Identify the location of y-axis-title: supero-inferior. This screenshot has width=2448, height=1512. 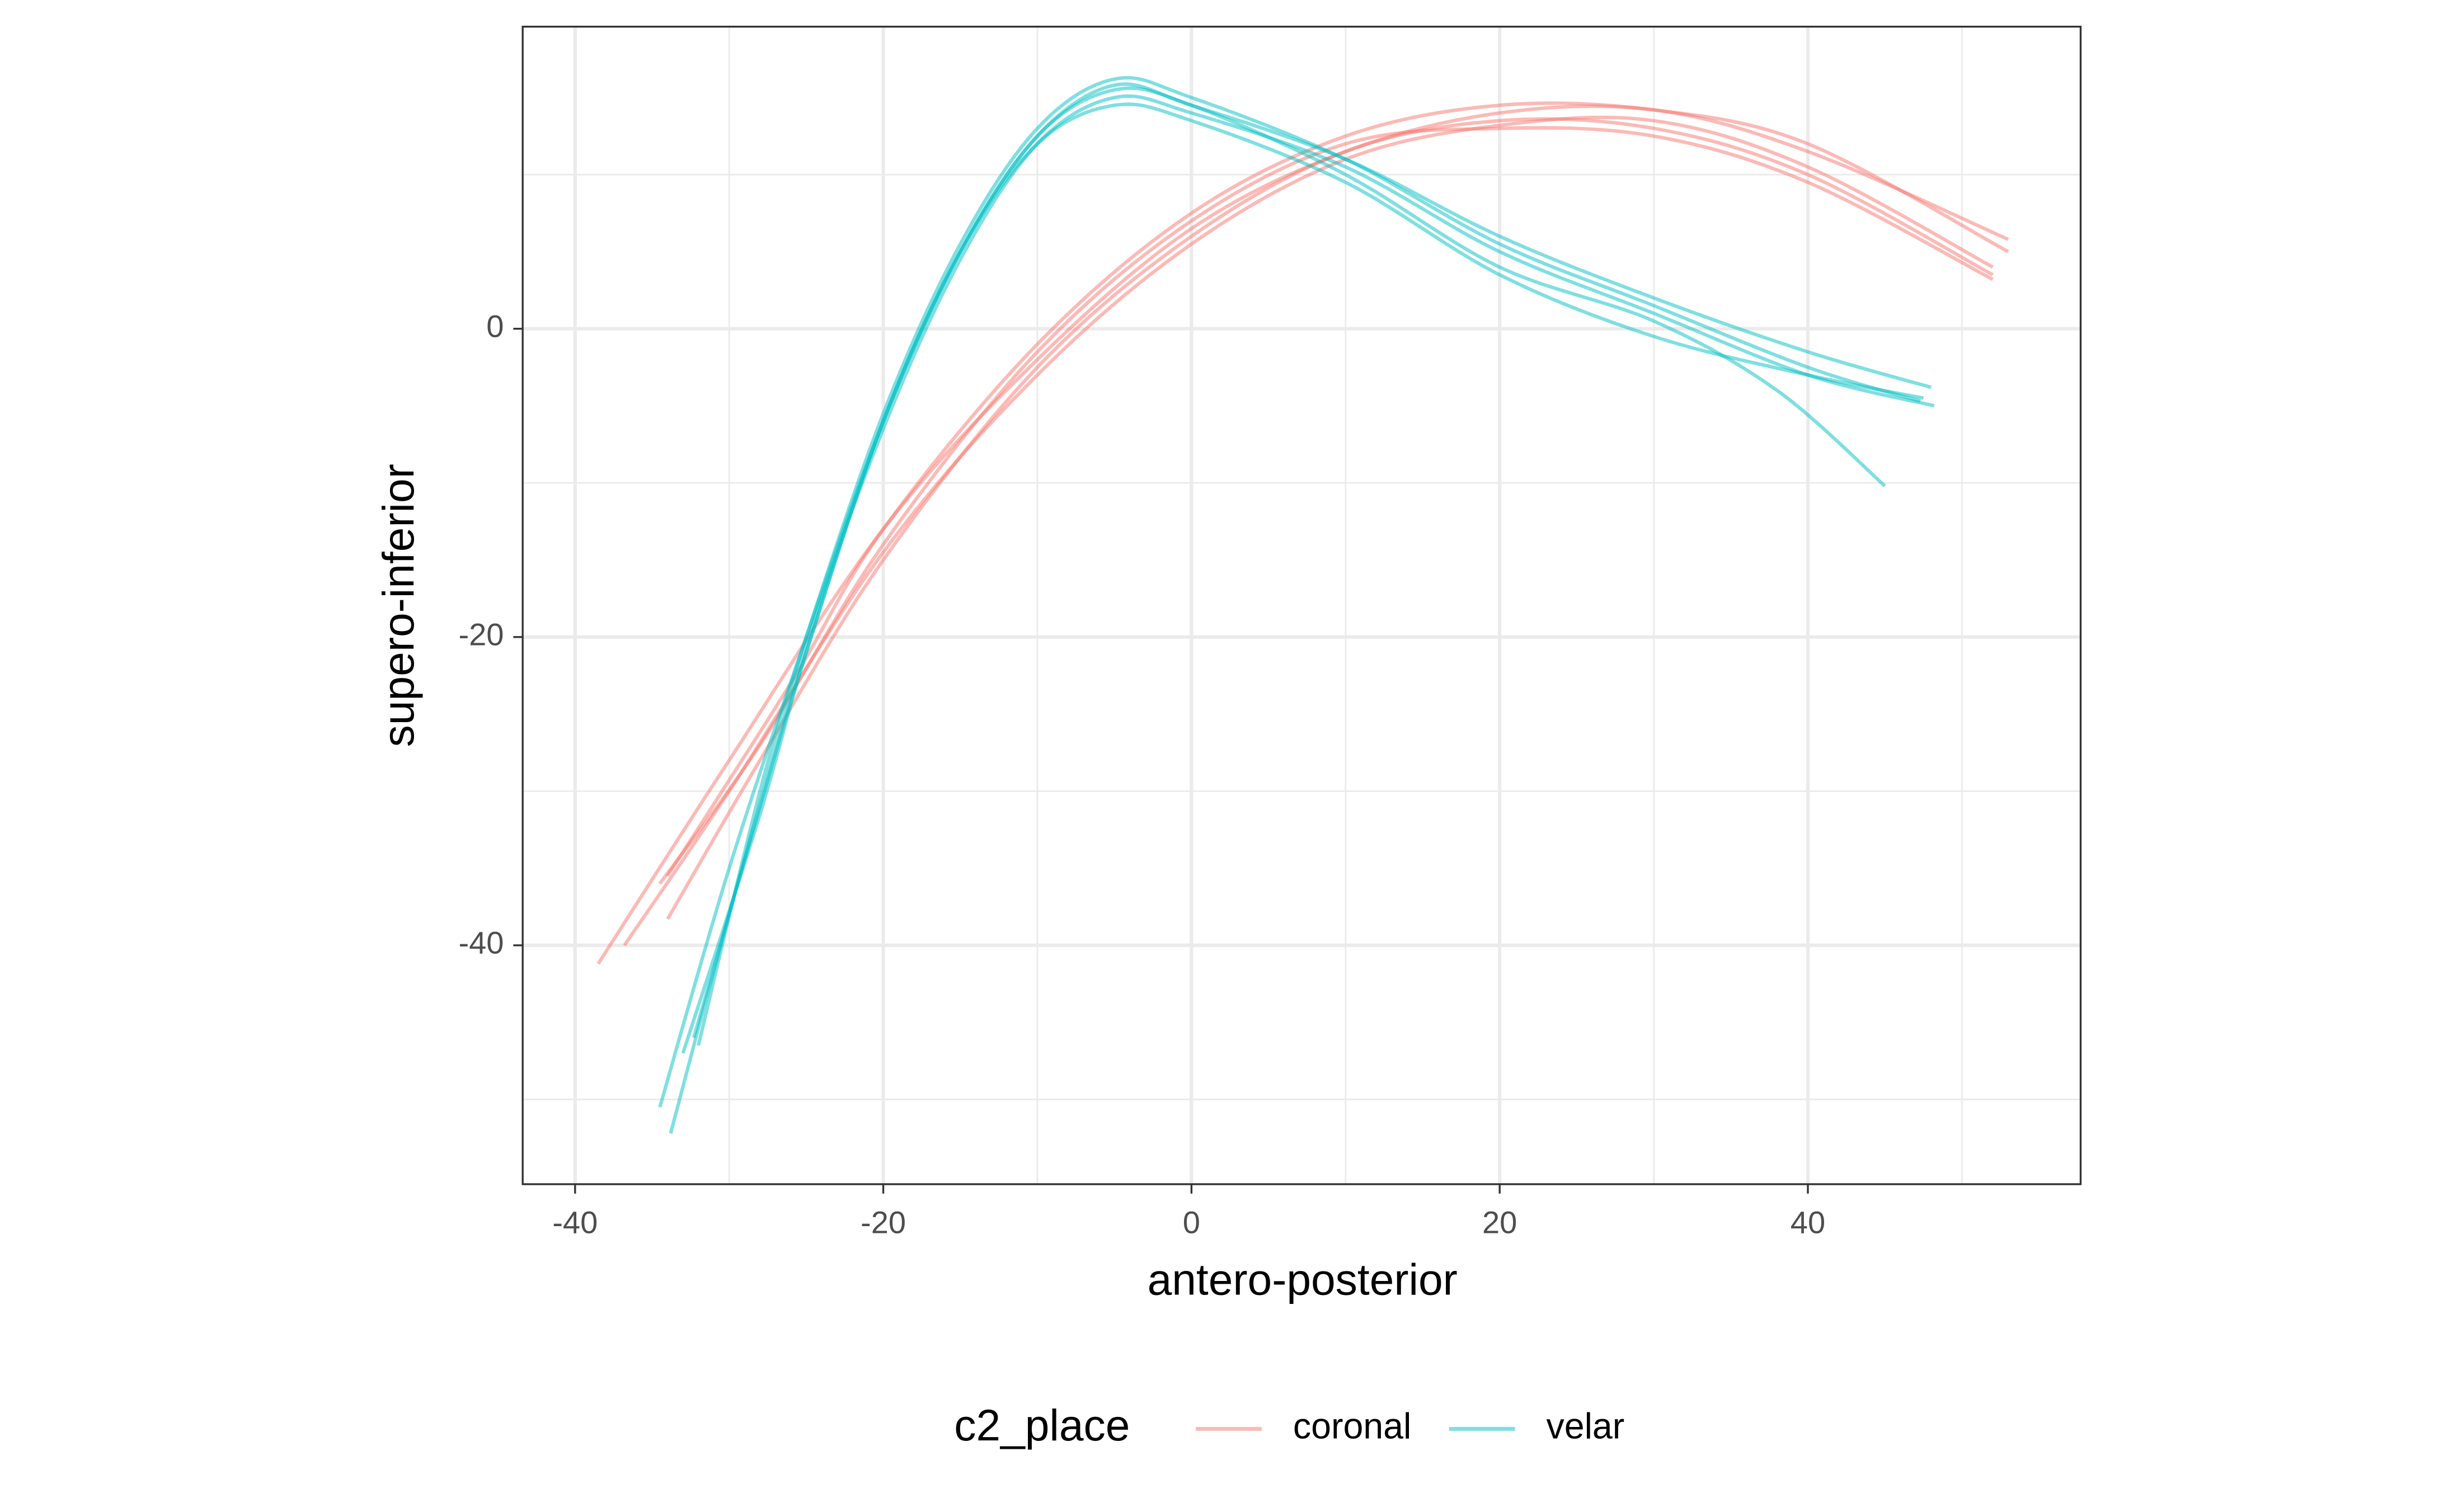
(398, 605).